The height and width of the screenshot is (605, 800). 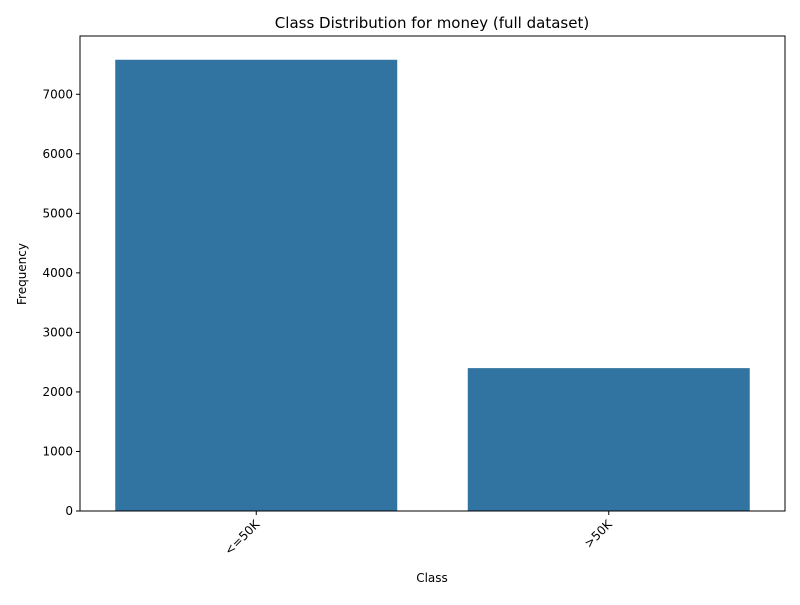 I want to click on y-tick-label: 7000, so click(x=57, y=94).